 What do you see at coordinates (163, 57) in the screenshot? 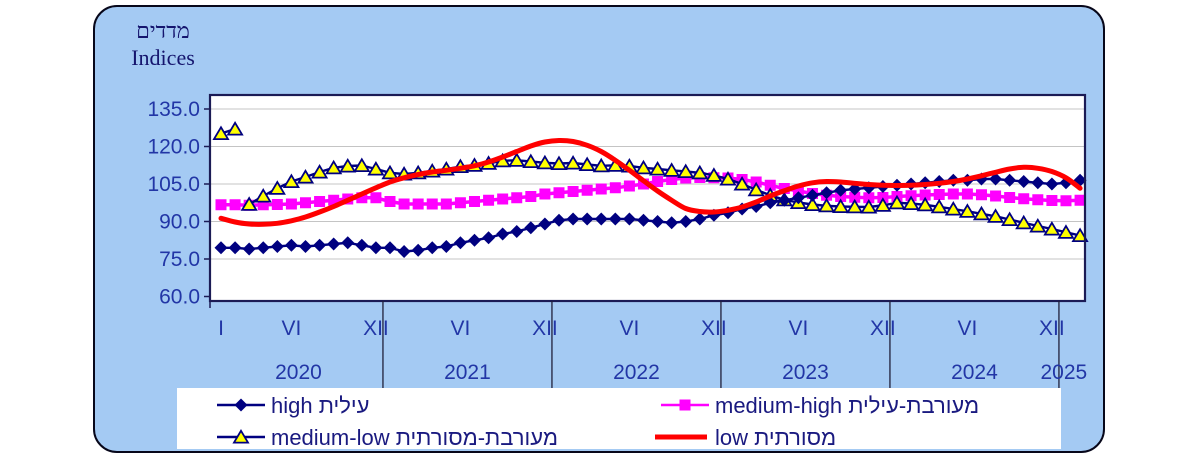
I see `chart-title-english: Indices` at bounding box center [163, 57].